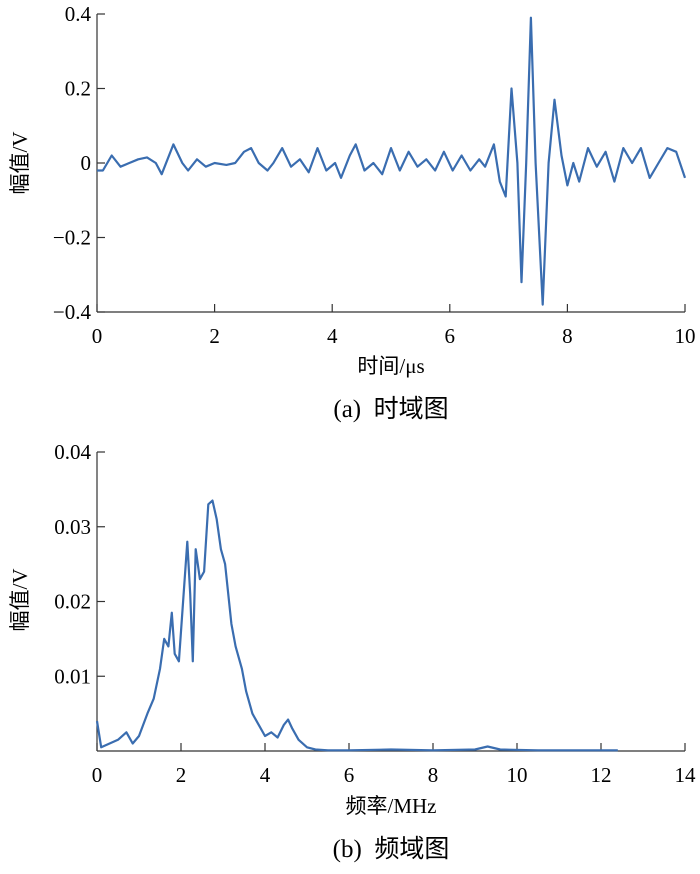 This screenshot has height=874, width=700. What do you see at coordinates (72, 527) in the screenshot?
I see `y-tick-label: 0.03` at bounding box center [72, 527].